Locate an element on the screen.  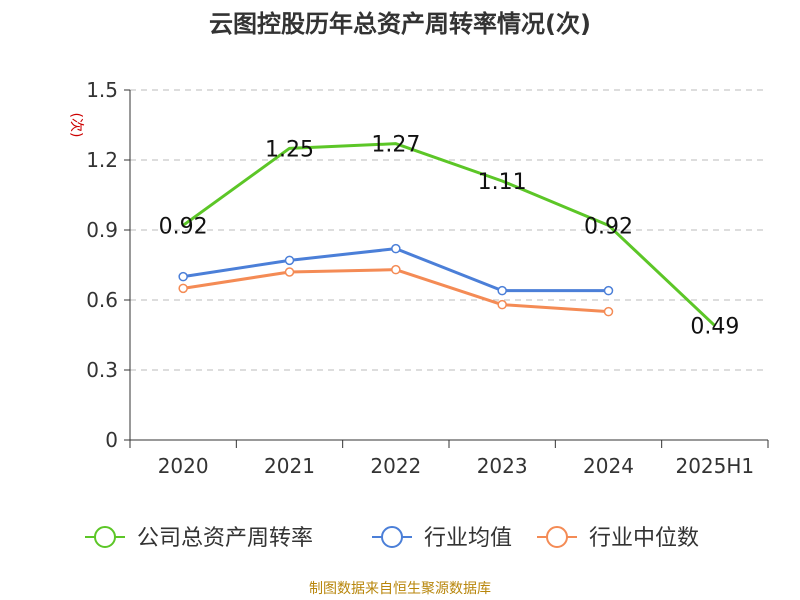
y-tick-label: 1.2 is located at coordinates (102, 160).